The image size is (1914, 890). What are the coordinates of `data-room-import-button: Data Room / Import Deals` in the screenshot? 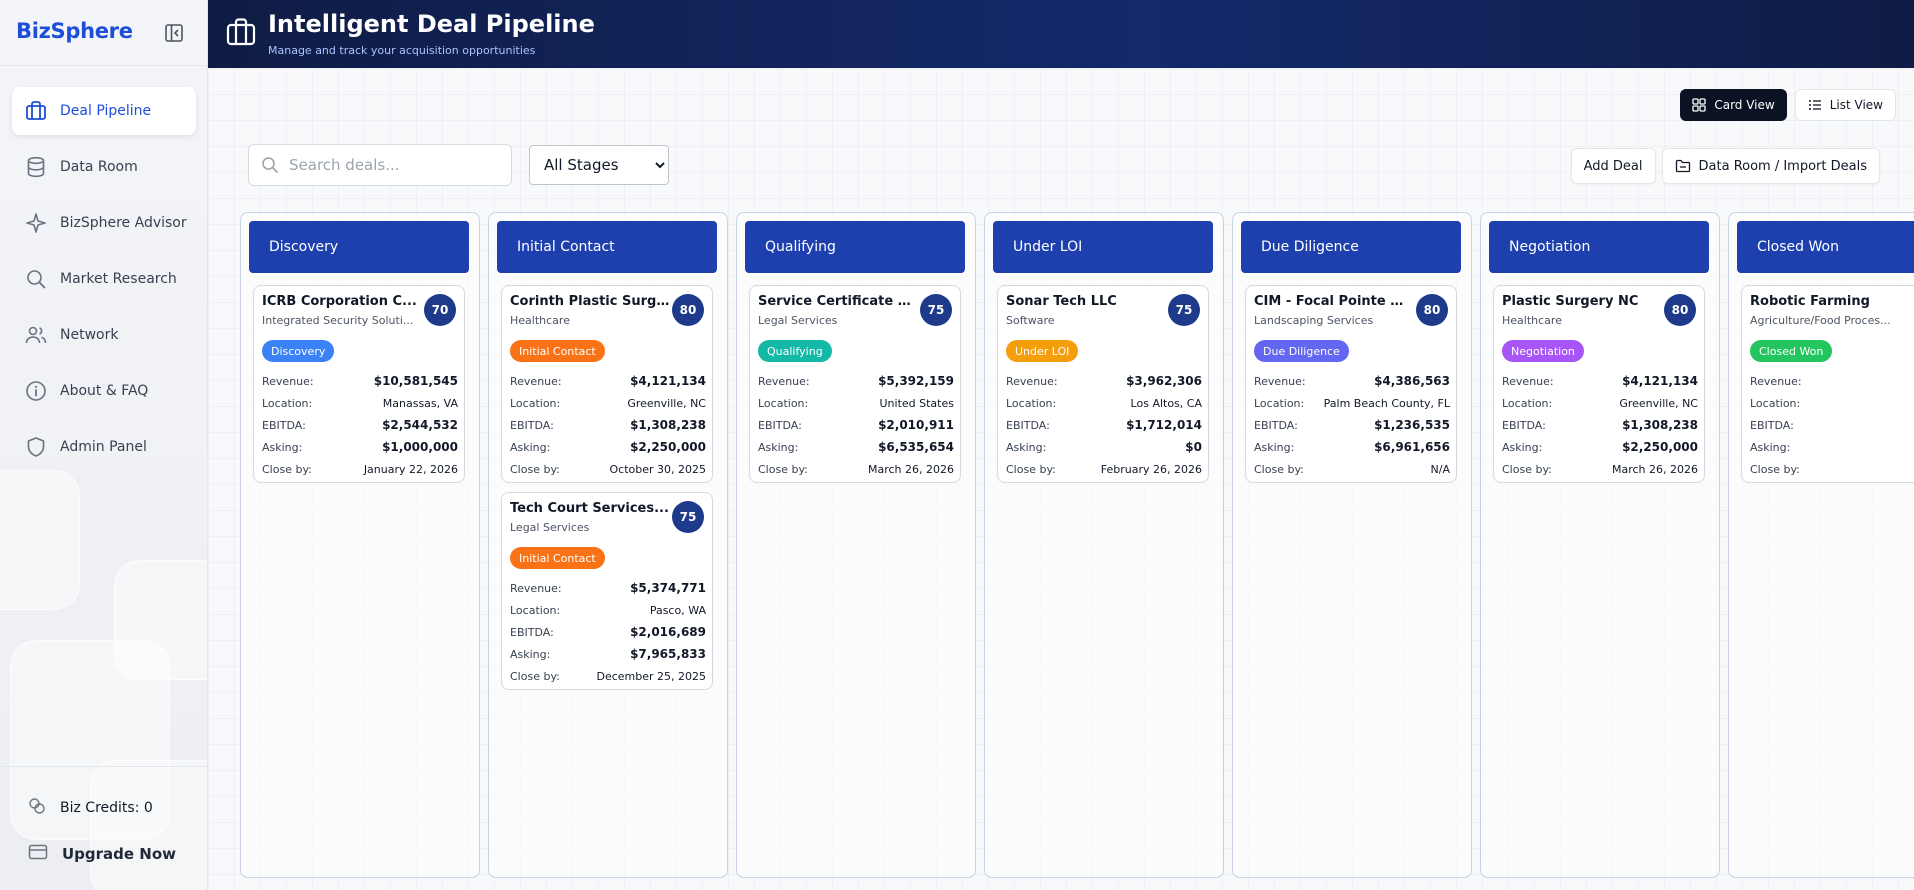 It's located at (1770, 166).